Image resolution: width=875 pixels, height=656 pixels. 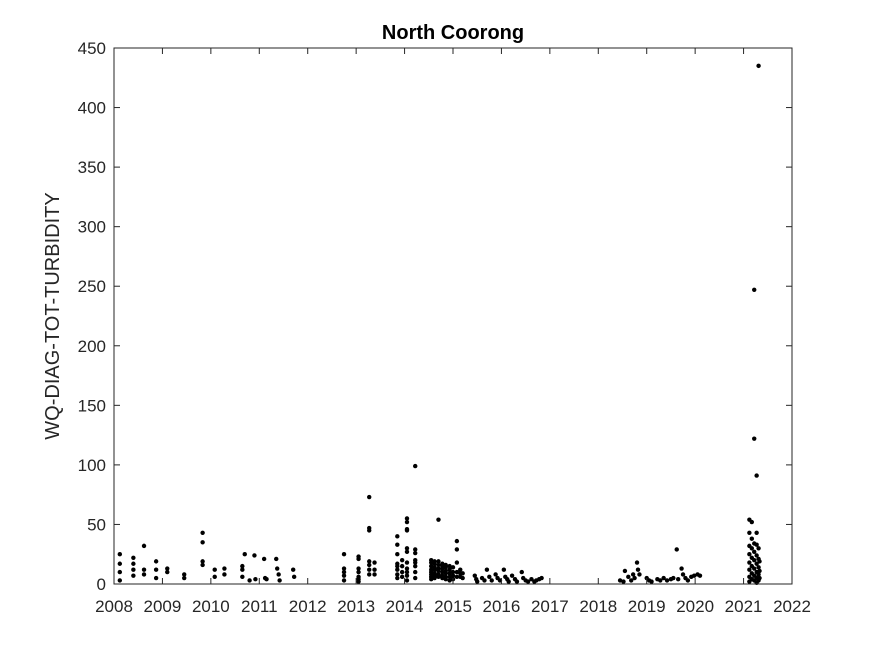 I want to click on y-tick-label: 450, so click(x=92, y=48).